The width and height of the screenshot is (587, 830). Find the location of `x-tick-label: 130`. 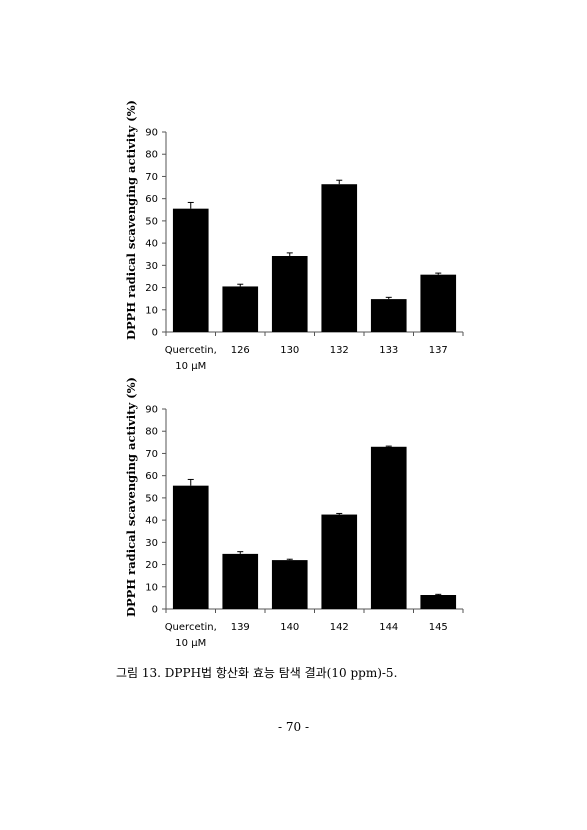

x-tick-label: 130 is located at coordinates (289, 350).